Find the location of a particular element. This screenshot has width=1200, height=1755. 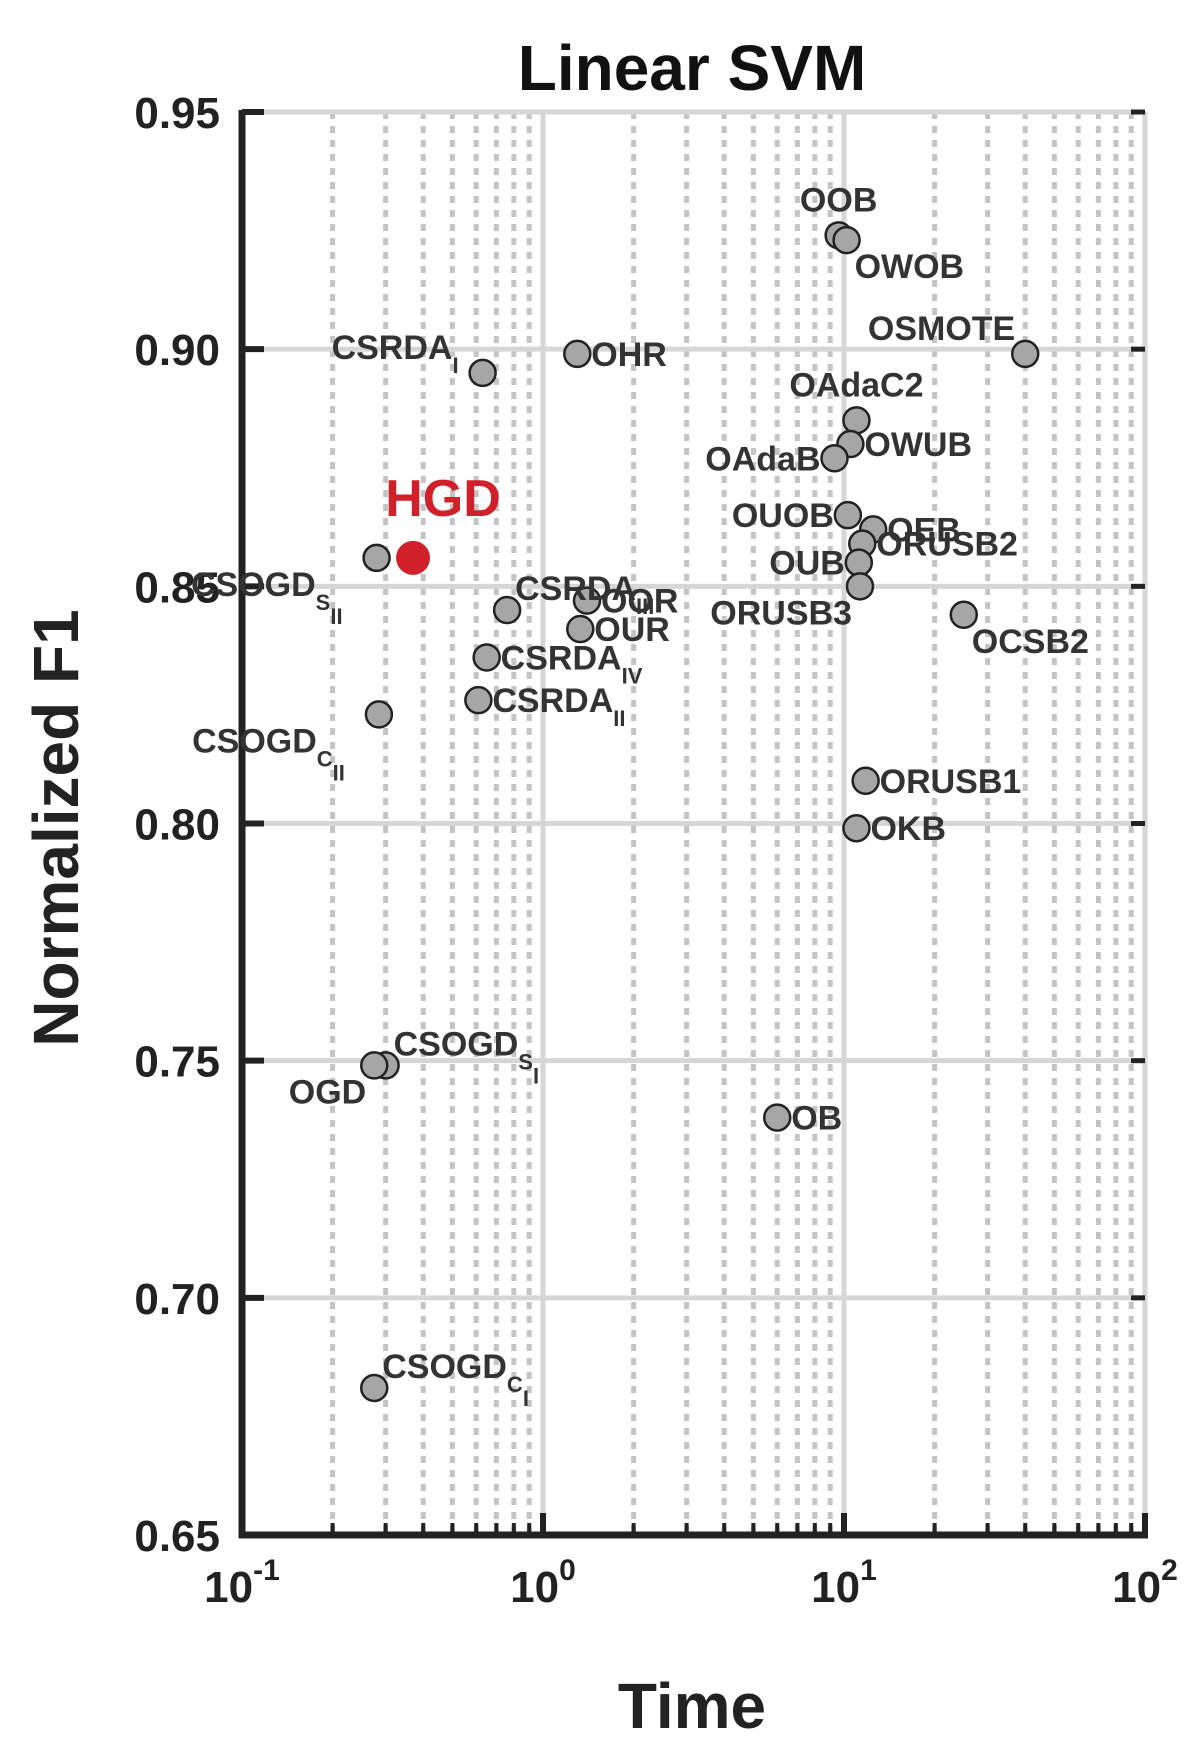

y-tick-label: 0.90 is located at coordinates (177, 350).